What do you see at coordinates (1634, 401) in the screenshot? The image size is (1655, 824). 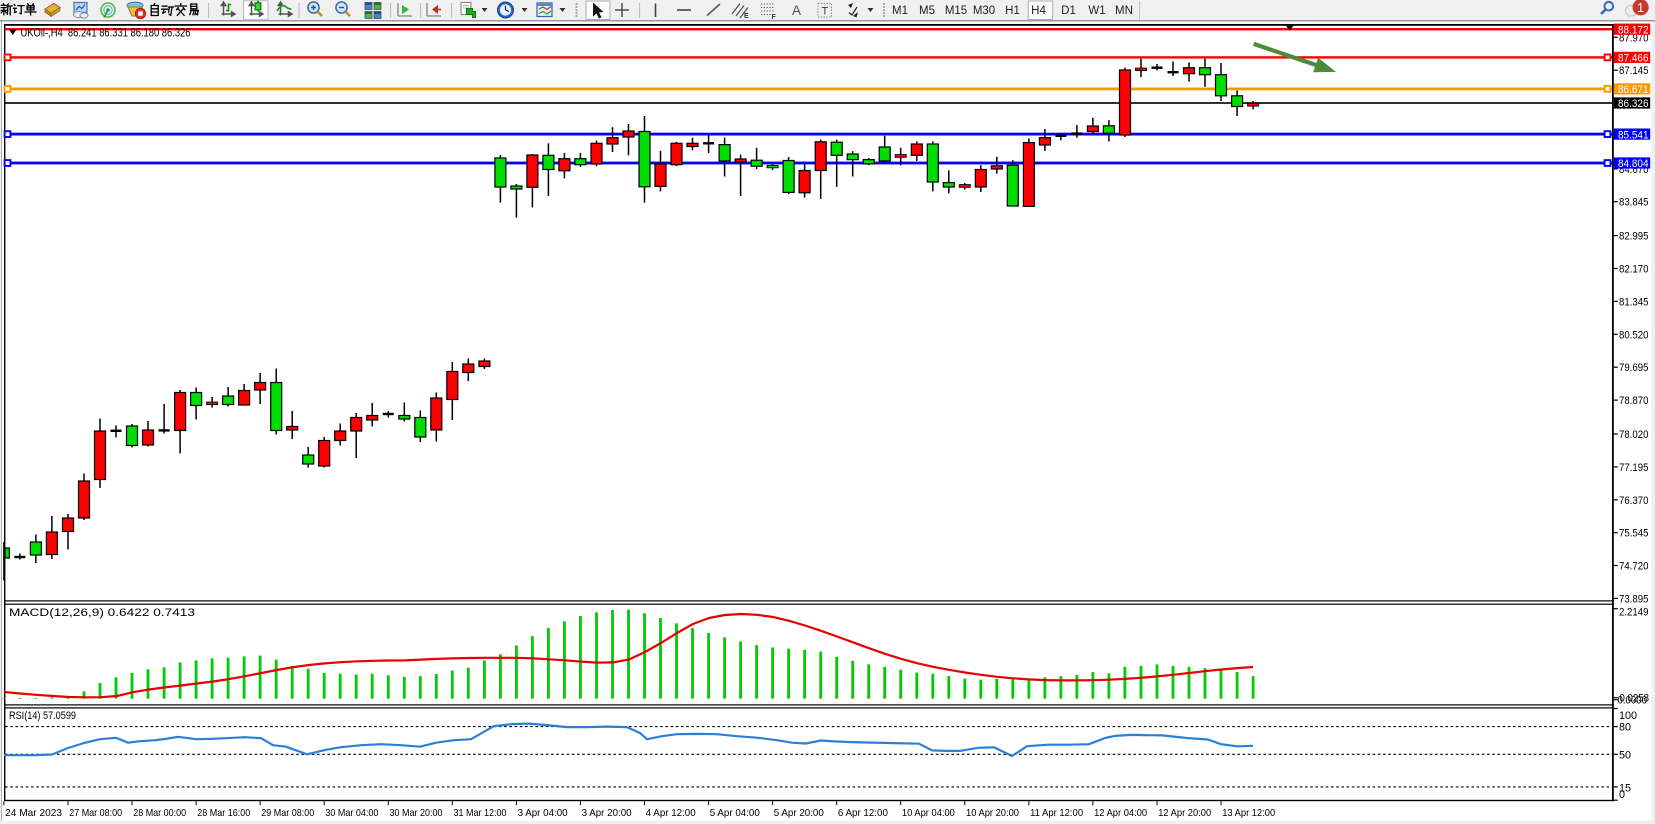 I see `svg-text: 78.870` at bounding box center [1634, 401].